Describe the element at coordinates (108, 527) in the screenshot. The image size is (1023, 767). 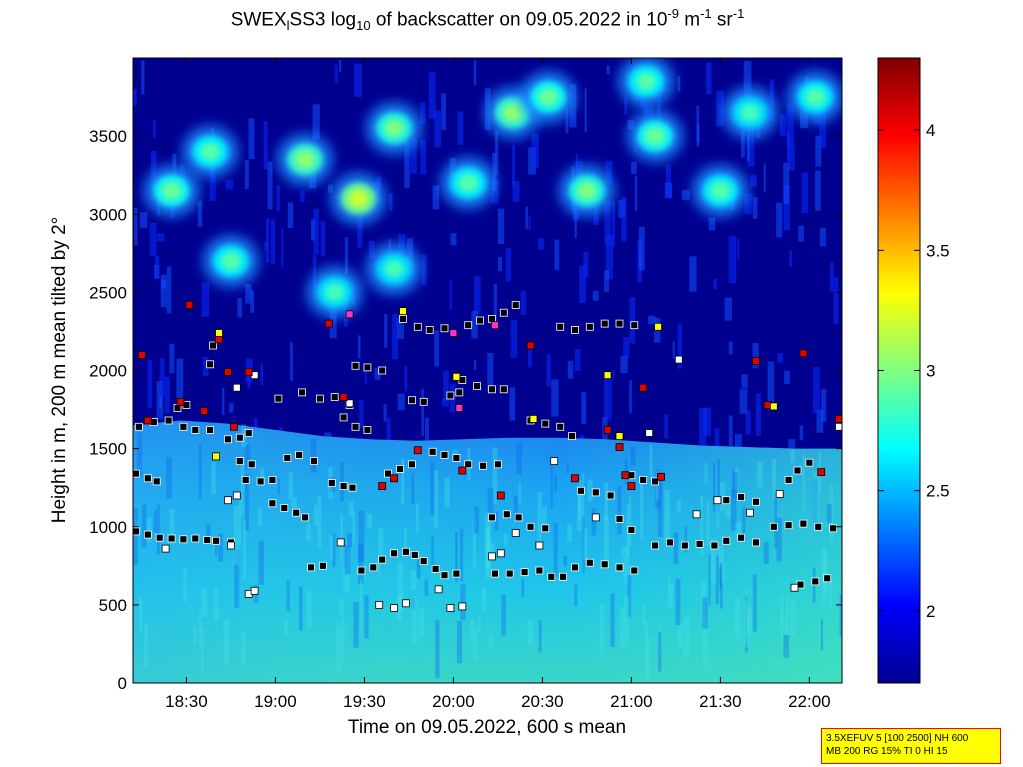
I see `y-tick-label: 1000` at that location.